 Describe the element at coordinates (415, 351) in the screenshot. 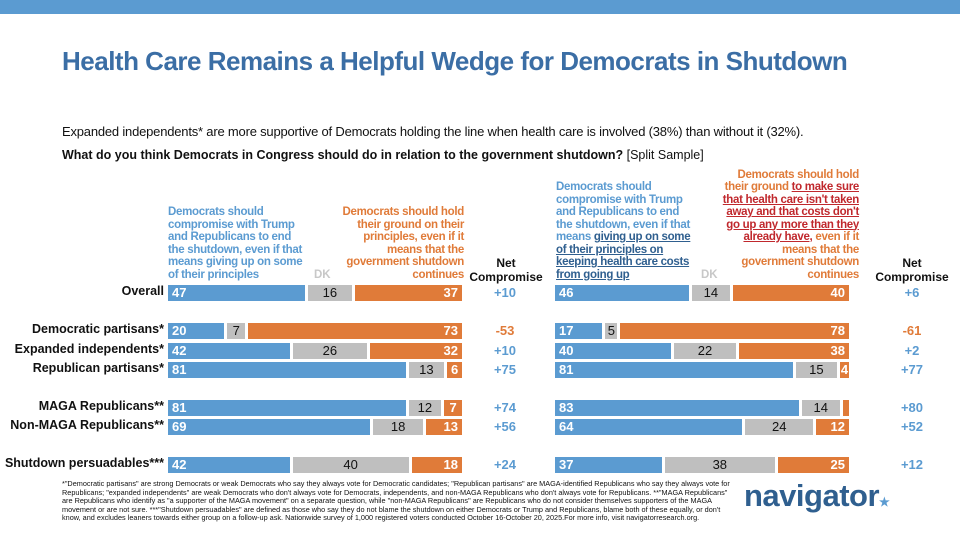

I see `hold-bar: 32` at that location.